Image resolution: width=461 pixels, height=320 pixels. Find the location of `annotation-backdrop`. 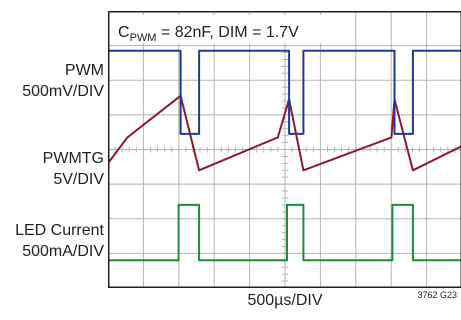

annotation-backdrop is located at coordinates (219, 29).